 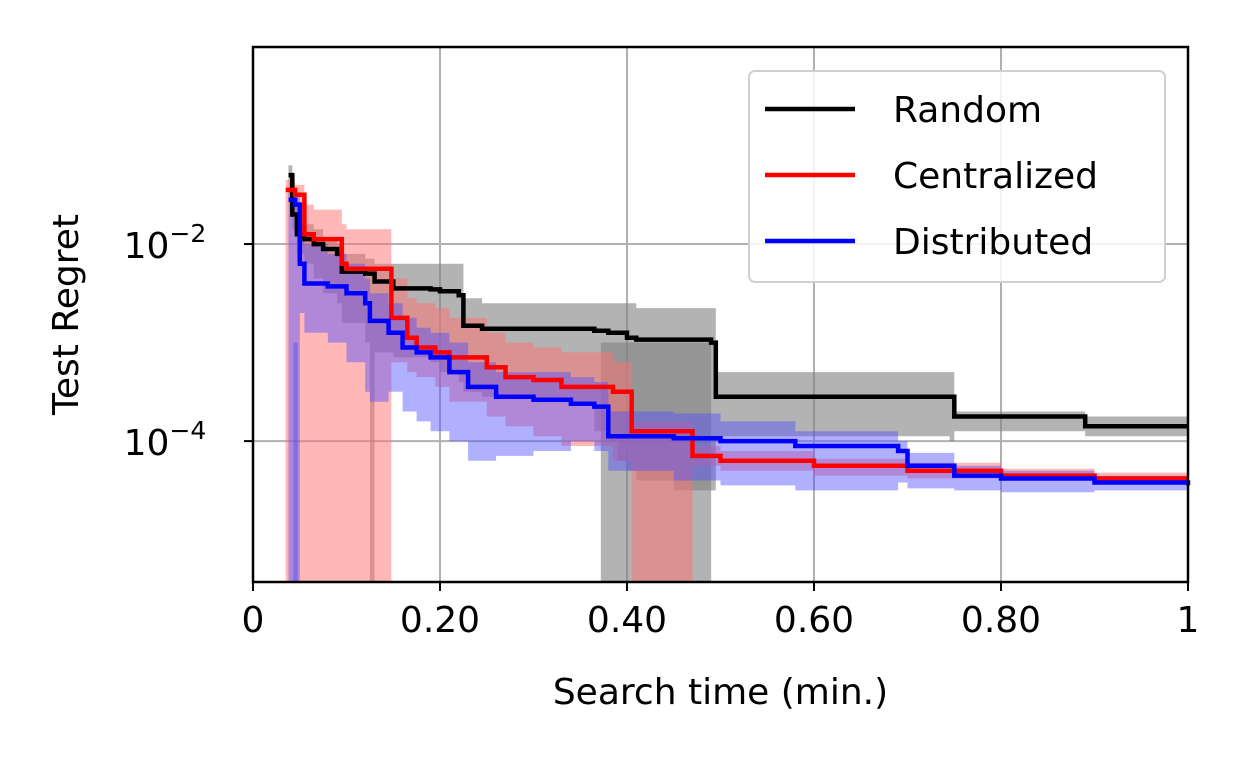 I want to click on x-axis-ticks: 0 0.20 0.40 0.60 0.80 1, so click(x=721, y=611).